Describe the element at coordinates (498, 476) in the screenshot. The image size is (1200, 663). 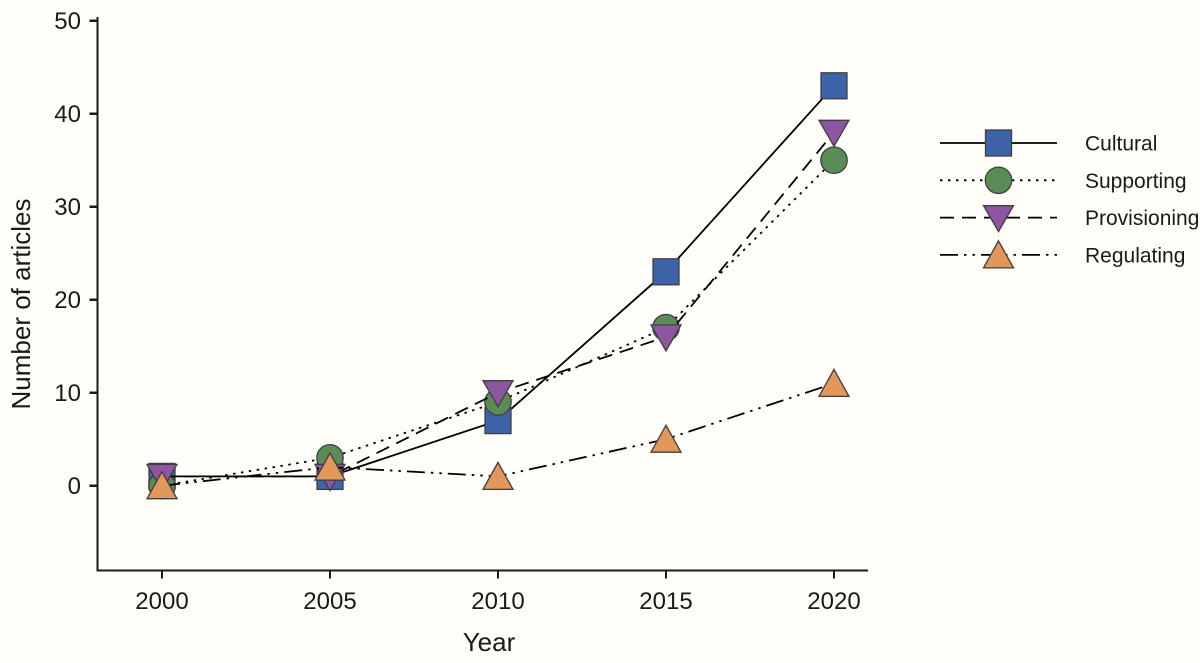
I see `marker-regulating-2010` at that location.